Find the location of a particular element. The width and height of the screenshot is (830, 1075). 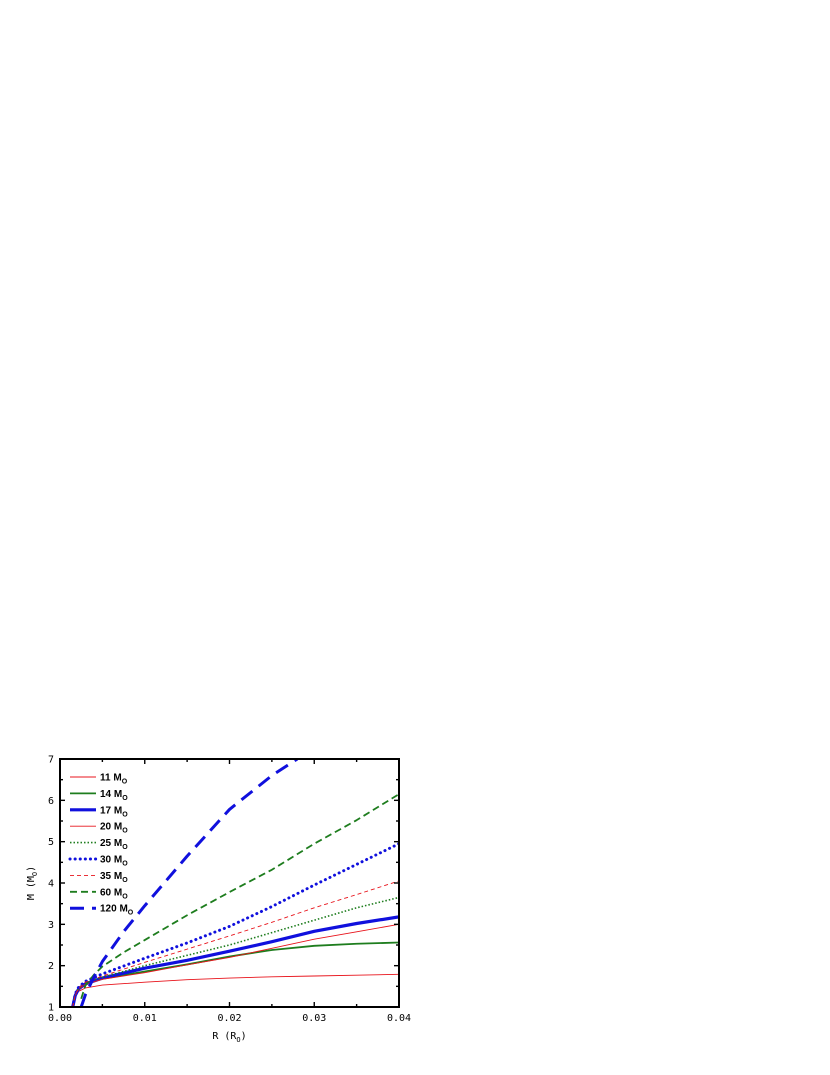

x-tick-label: 0.02 is located at coordinates (229, 1018).